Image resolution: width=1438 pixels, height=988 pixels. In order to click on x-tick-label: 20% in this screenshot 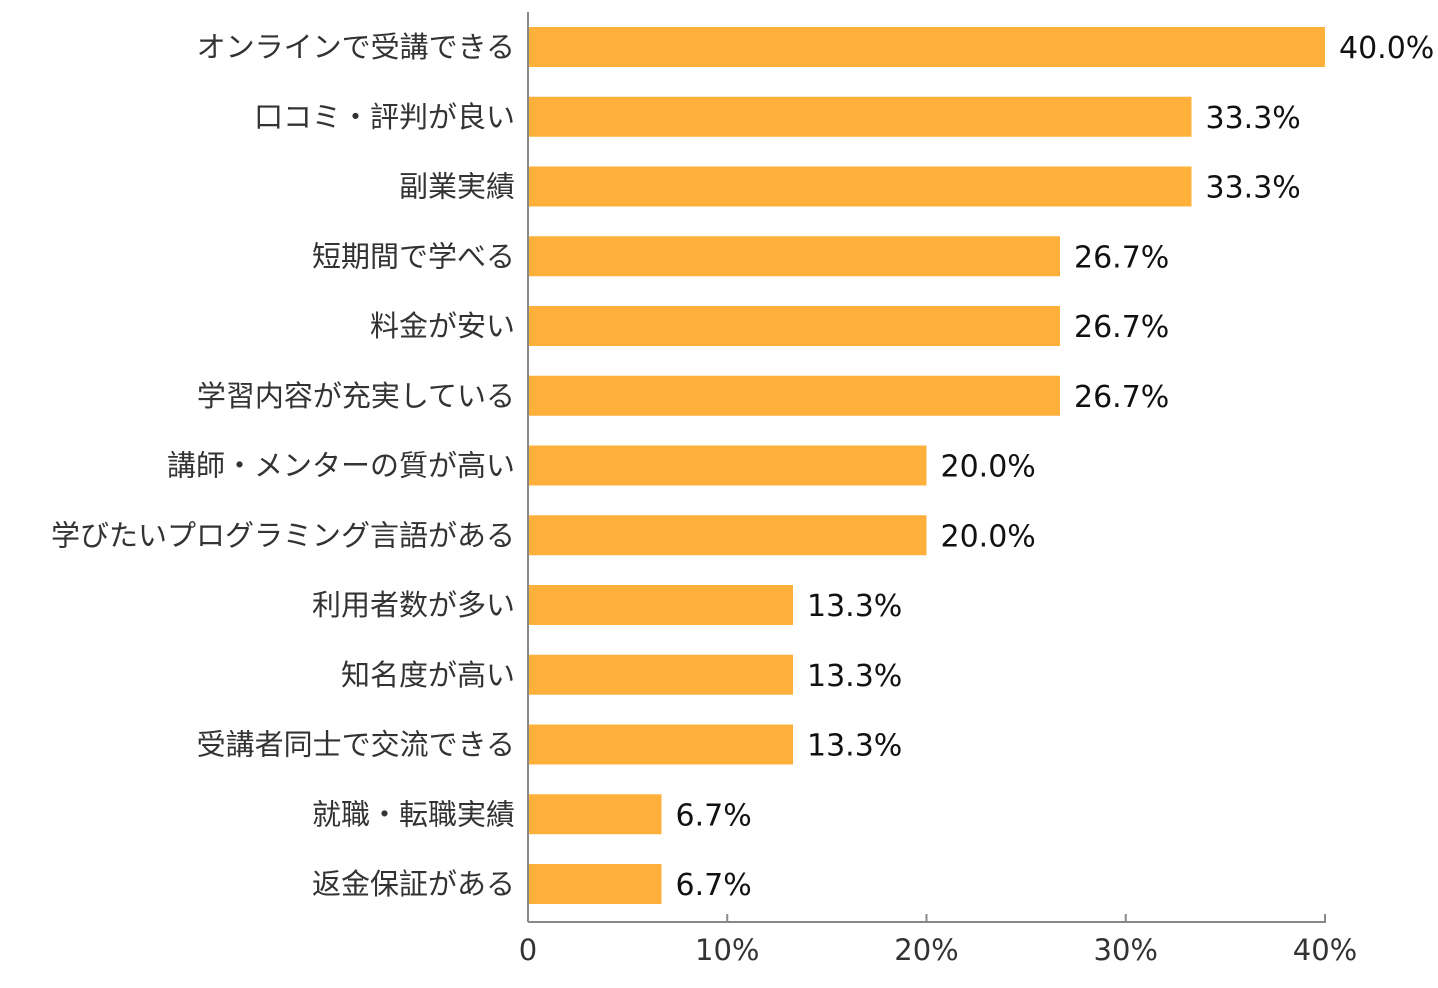, I will do `click(926, 950)`.